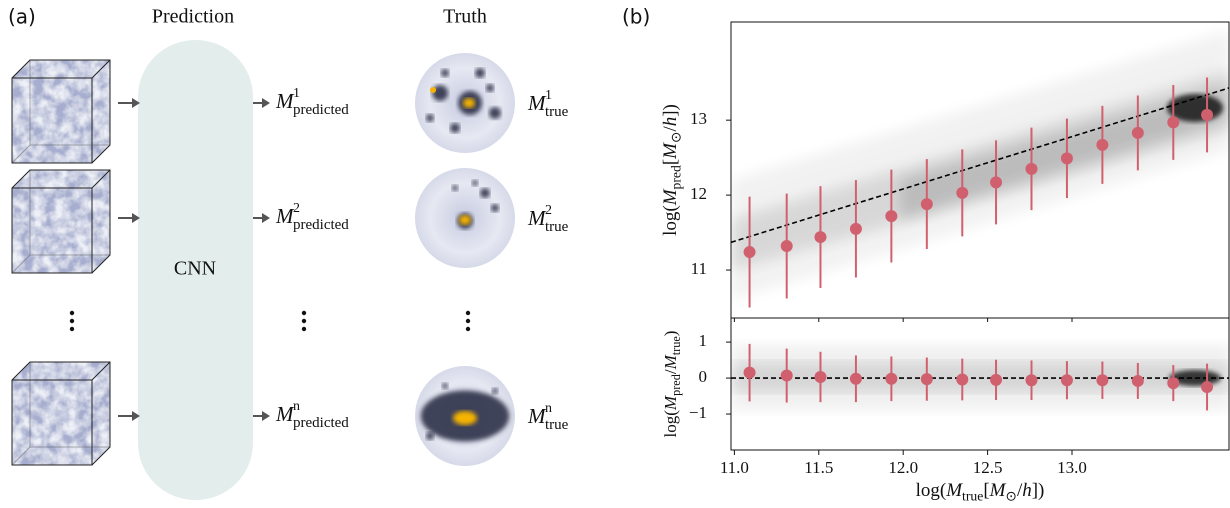 The width and height of the screenshot is (1230, 508). I want to click on y-tick-label: −1, so click(698, 412).